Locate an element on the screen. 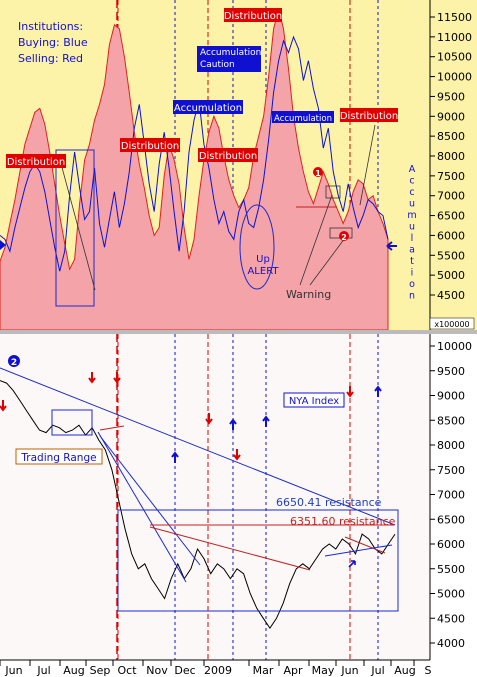 Image resolution: width=477 pixels, height=677 pixels. vertical-letter: i is located at coordinates (412, 273).